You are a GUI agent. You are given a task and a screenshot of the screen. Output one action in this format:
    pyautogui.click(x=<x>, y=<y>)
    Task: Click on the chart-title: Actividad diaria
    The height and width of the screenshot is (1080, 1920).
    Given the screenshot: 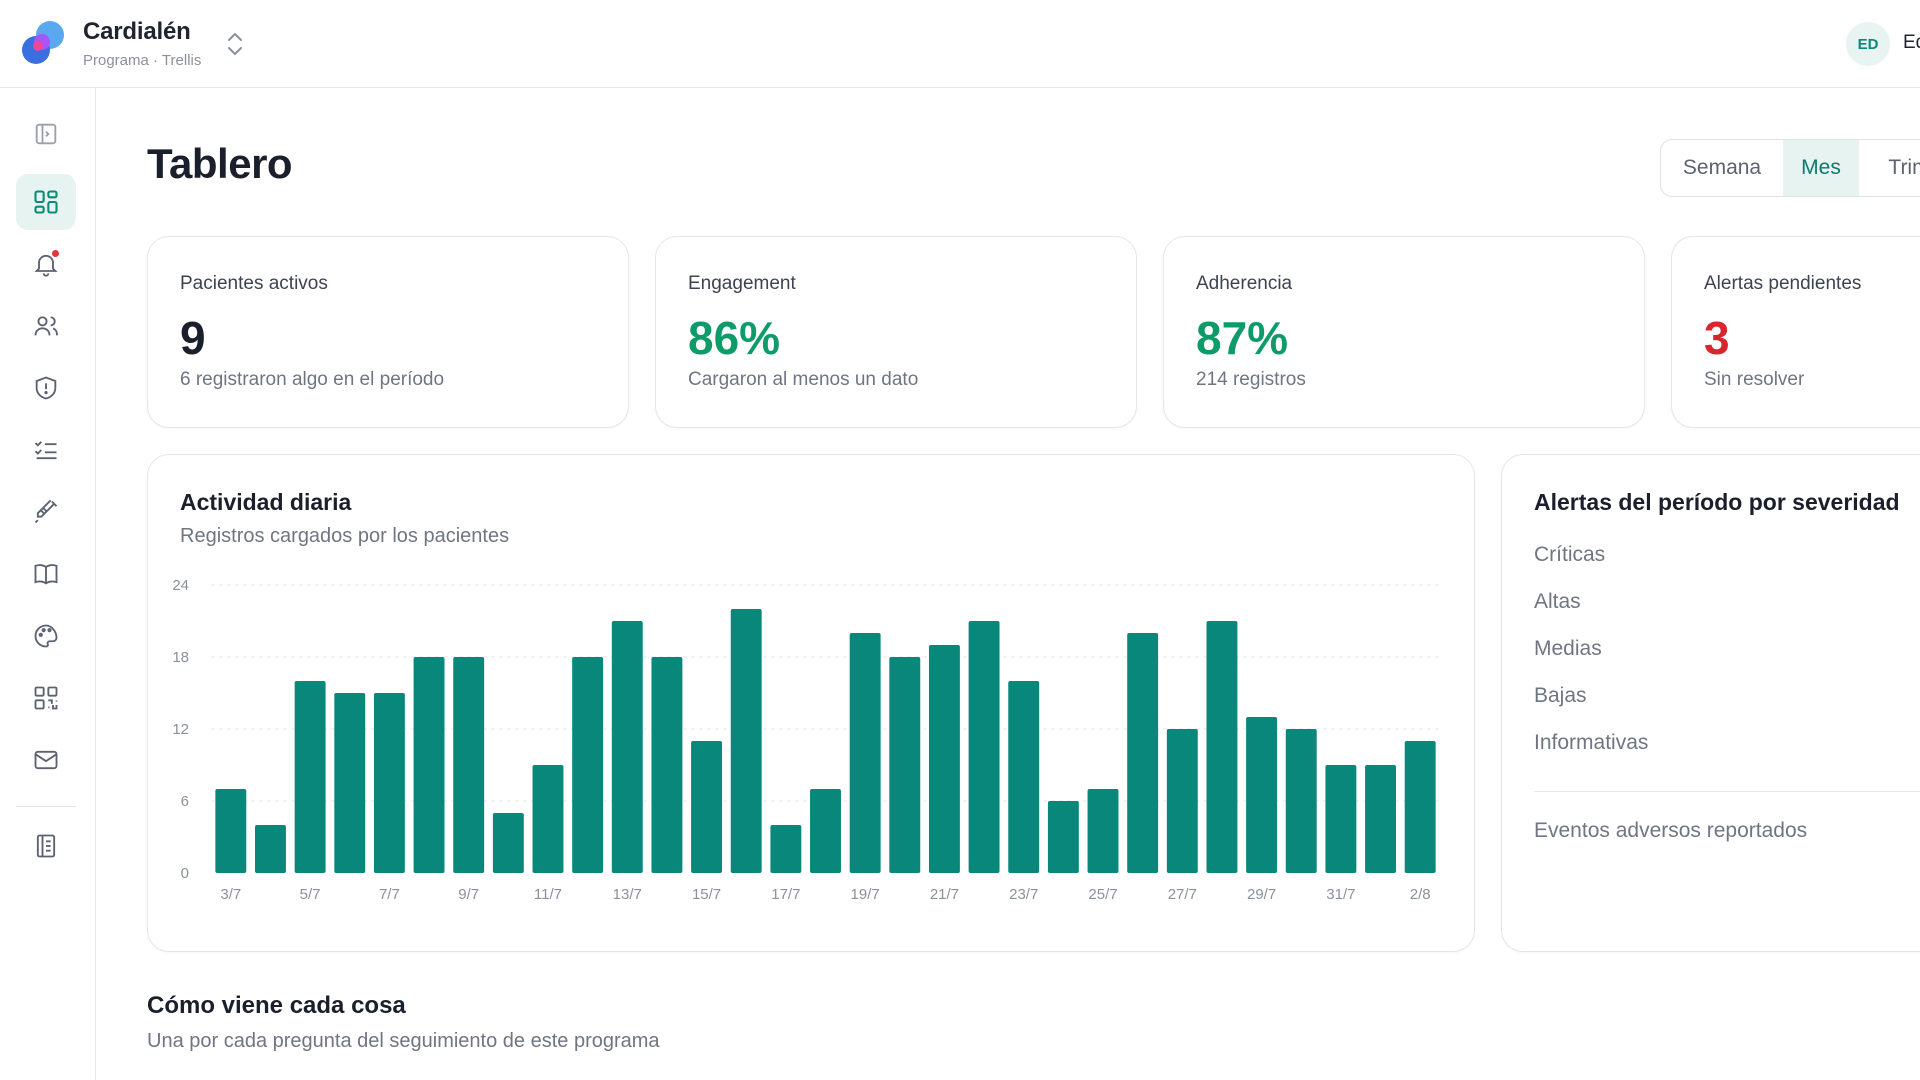 What is the action you would take?
    pyautogui.click(x=266, y=502)
    